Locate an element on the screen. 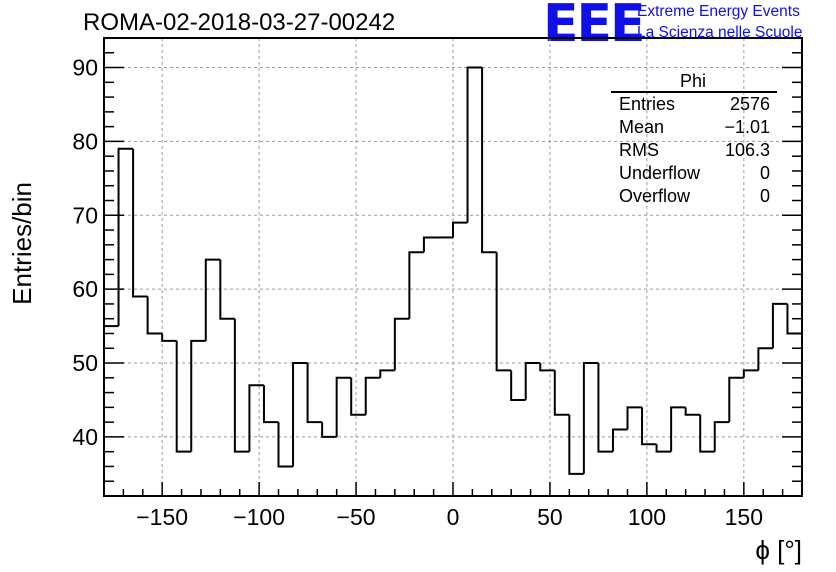  x-tick-label: 0 is located at coordinates (453, 517).